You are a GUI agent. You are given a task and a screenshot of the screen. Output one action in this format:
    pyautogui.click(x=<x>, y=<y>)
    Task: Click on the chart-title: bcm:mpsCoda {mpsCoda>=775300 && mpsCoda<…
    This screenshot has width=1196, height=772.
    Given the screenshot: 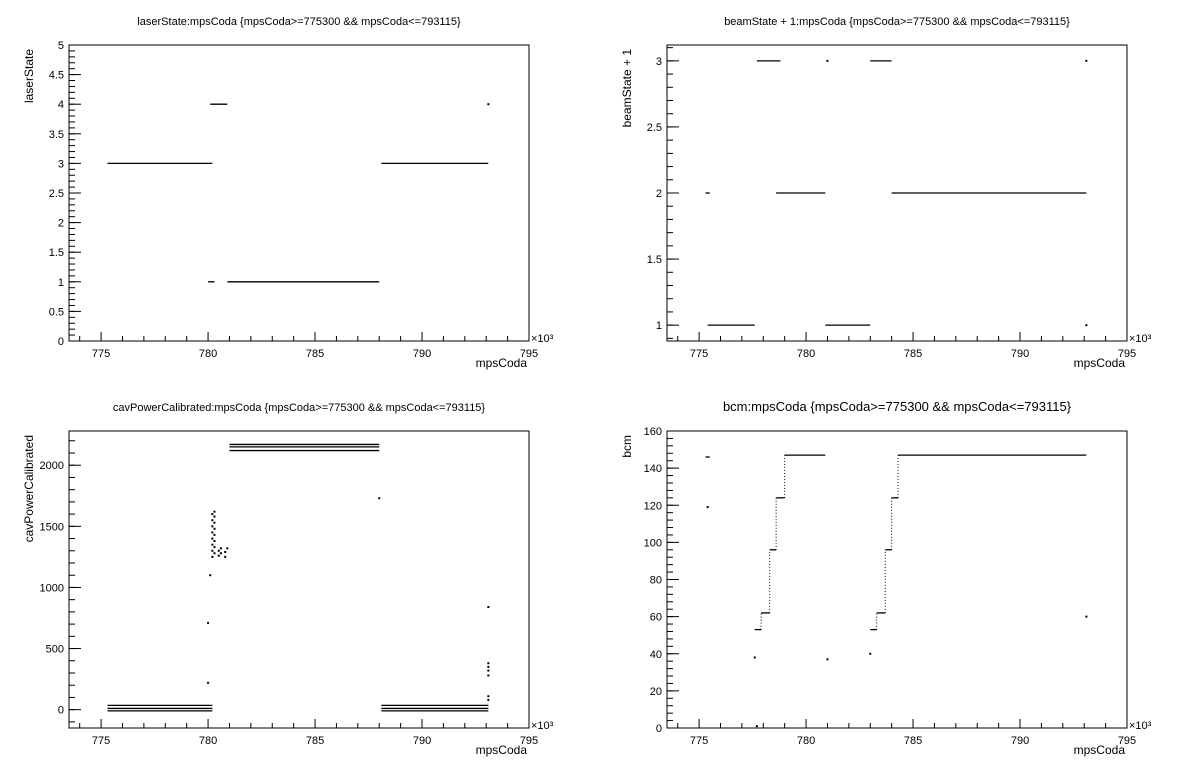 What is the action you would take?
    pyautogui.click(x=897, y=406)
    